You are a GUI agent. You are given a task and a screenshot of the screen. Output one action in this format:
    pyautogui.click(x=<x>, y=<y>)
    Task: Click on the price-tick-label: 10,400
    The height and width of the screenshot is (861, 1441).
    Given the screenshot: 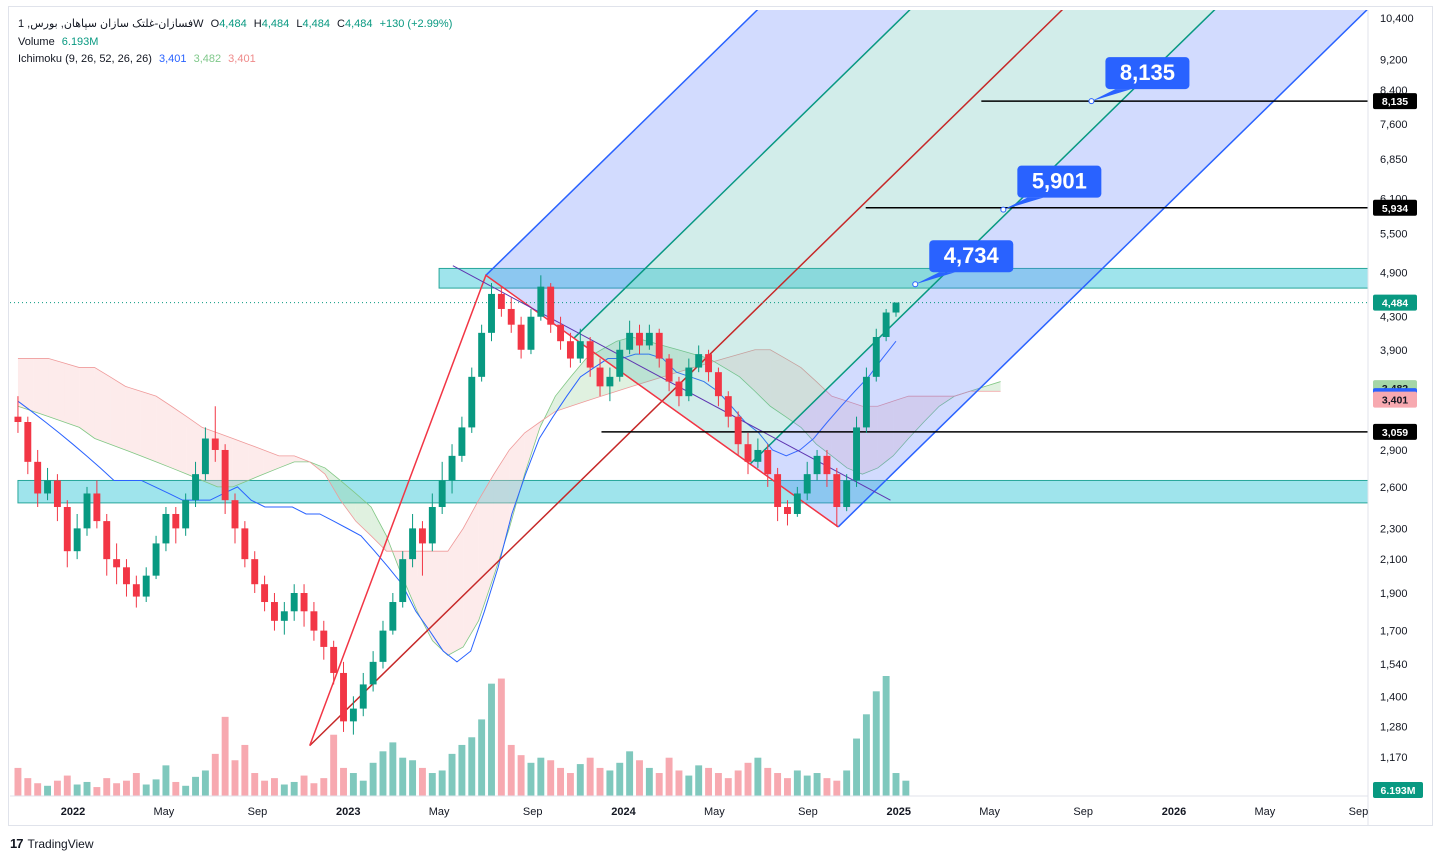 What is the action you would take?
    pyautogui.click(x=1397, y=19)
    